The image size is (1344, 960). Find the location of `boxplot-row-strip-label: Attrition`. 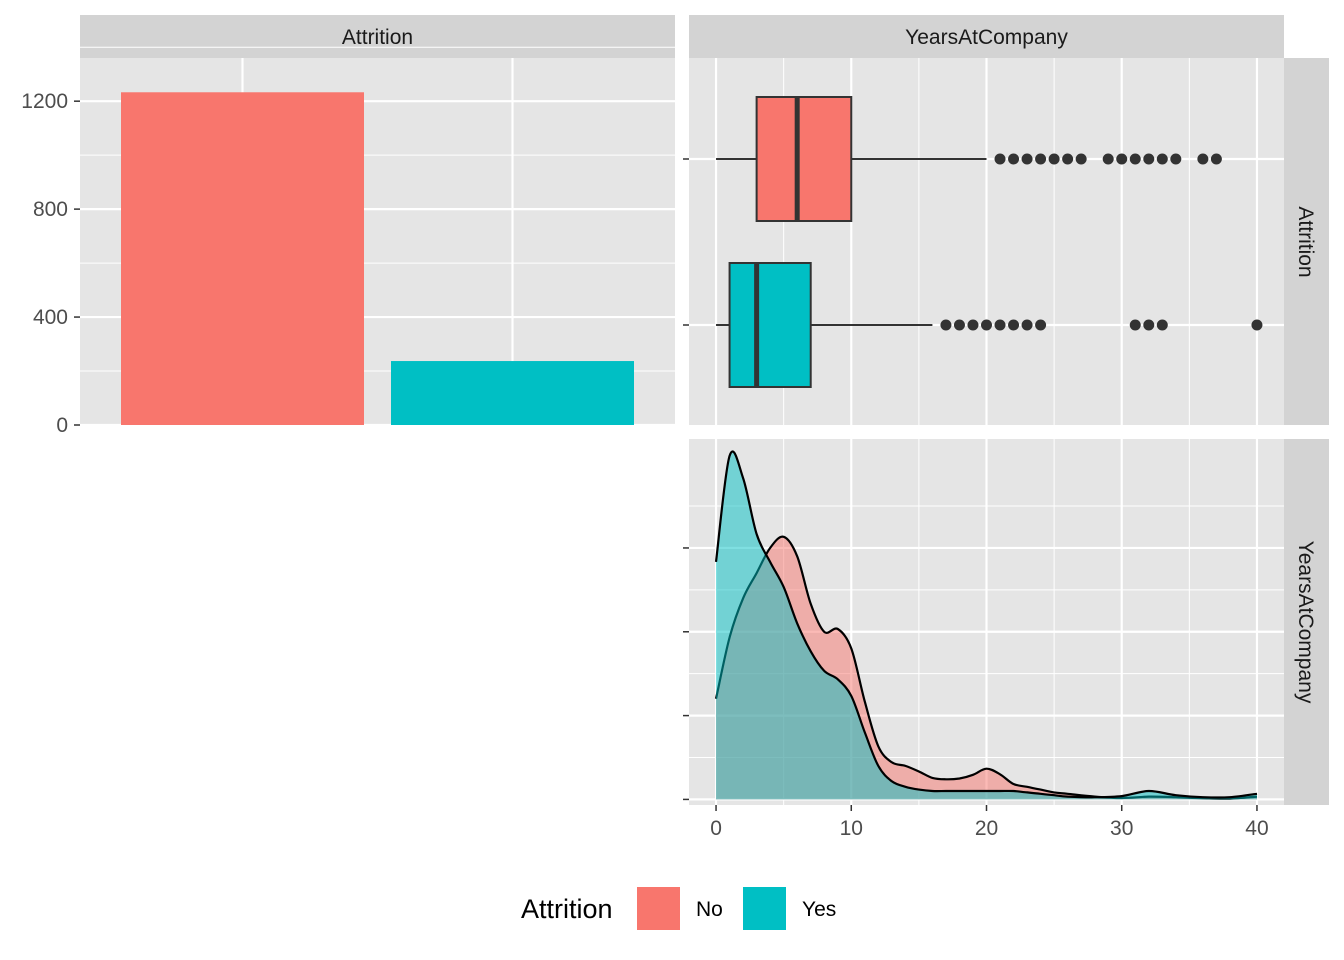

boxplot-row-strip-label: Attrition is located at coordinates (1305, 241).